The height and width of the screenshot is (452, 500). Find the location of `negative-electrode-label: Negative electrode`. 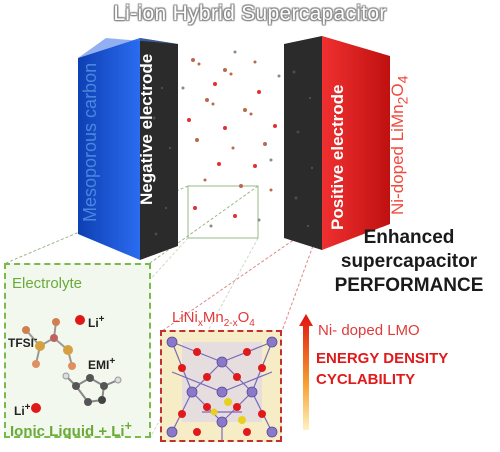

negative-electrode-label: Negative electrode is located at coordinates (146, 129).